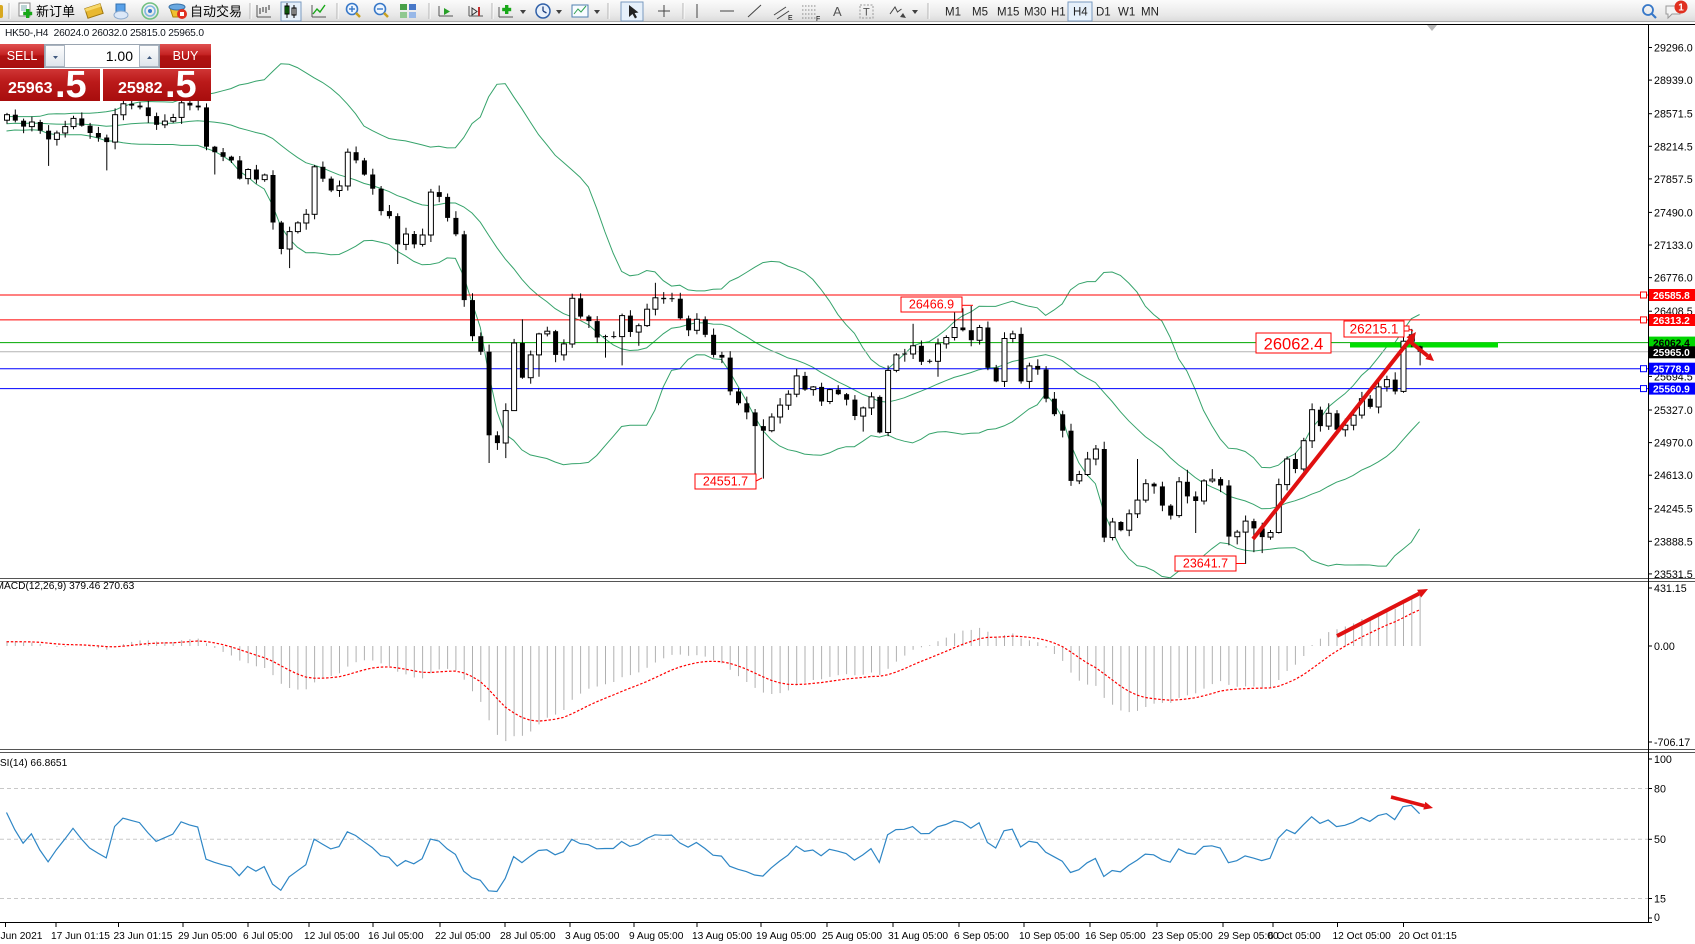 This screenshot has width=1695, height=944. I want to click on svg-text: 23 Sep 05:00, so click(1182, 936).